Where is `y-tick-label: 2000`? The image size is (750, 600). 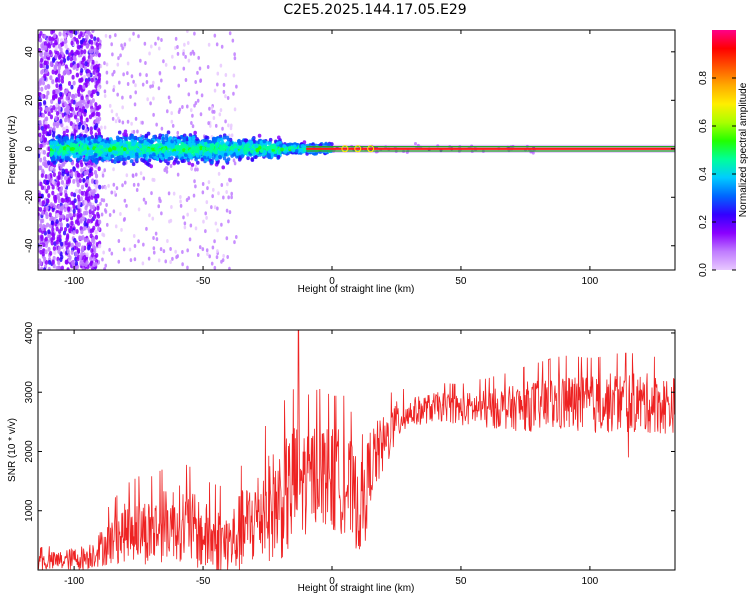 y-tick-label: 2000 is located at coordinates (29, 451).